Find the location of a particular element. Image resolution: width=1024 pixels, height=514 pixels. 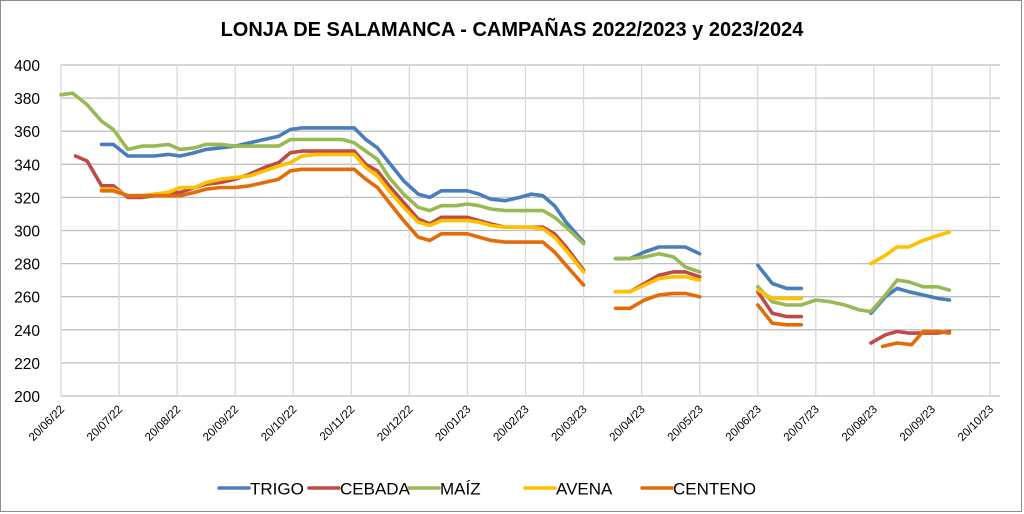

y-tick-label: 200 is located at coordinates (27, 397).